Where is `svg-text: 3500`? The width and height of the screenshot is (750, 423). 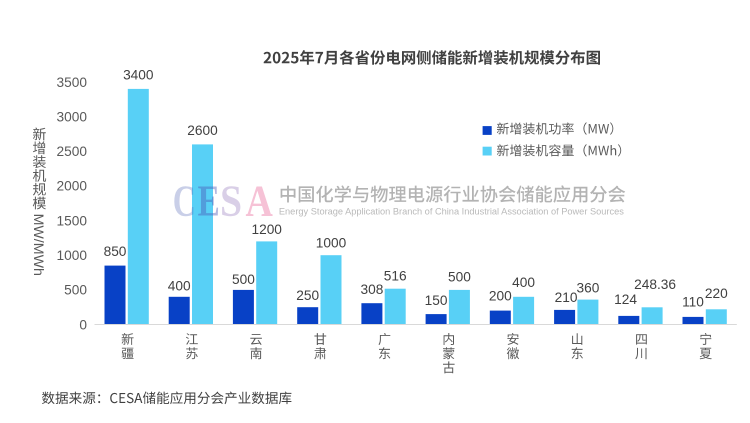
svg-text: 3500 is located at coordinates (72, 82).